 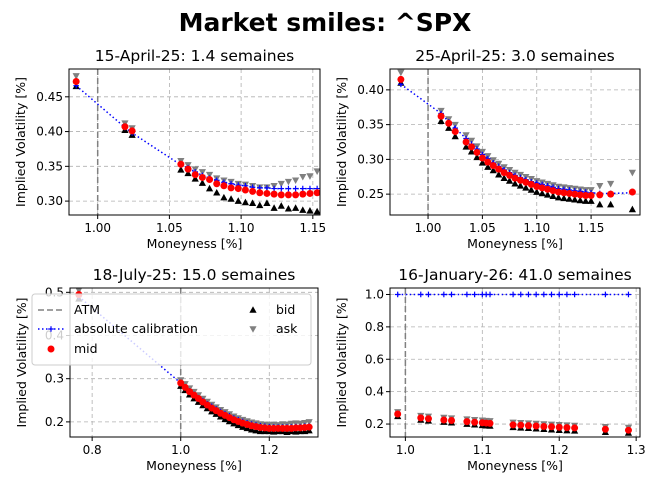 I want to click on x-tick-label: 1.05, so click(x=482, y=228).